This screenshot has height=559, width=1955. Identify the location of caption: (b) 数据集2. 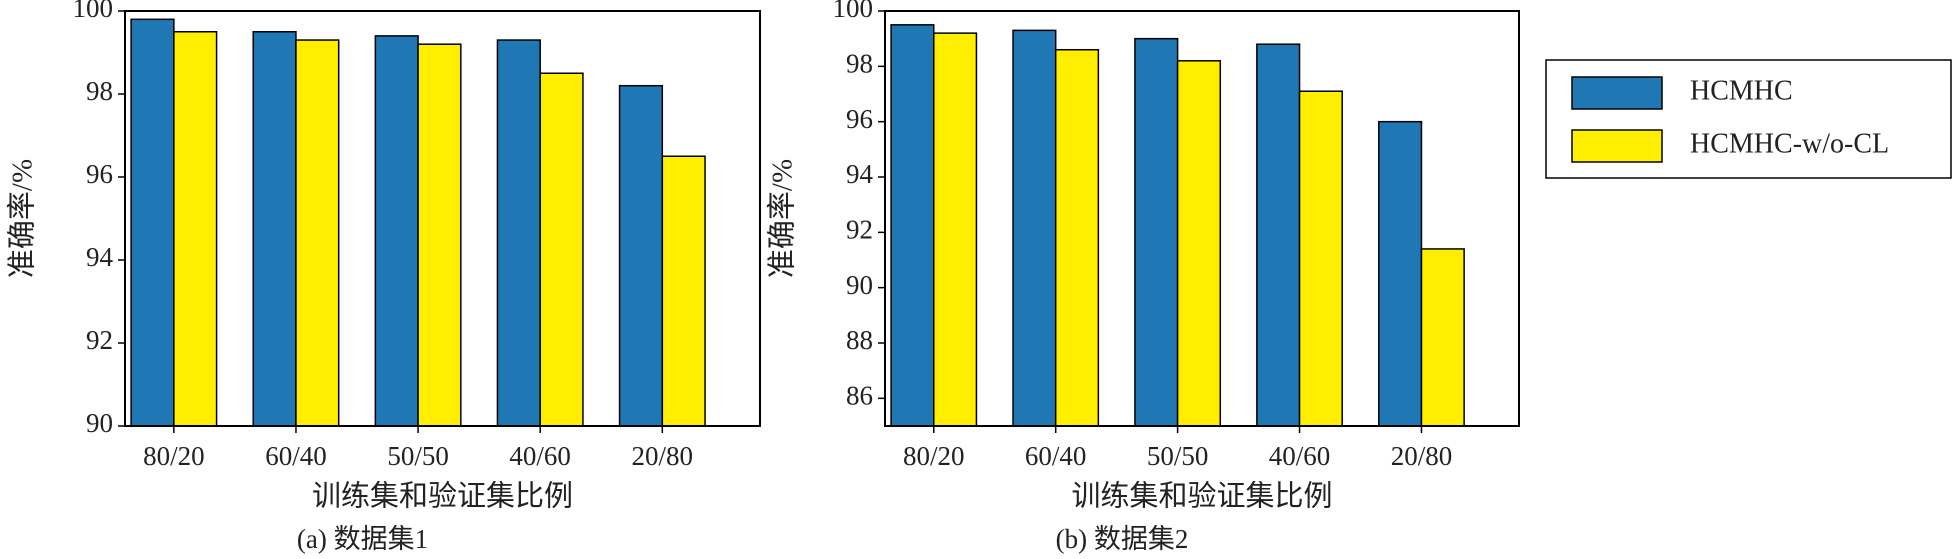
(1122, 539).